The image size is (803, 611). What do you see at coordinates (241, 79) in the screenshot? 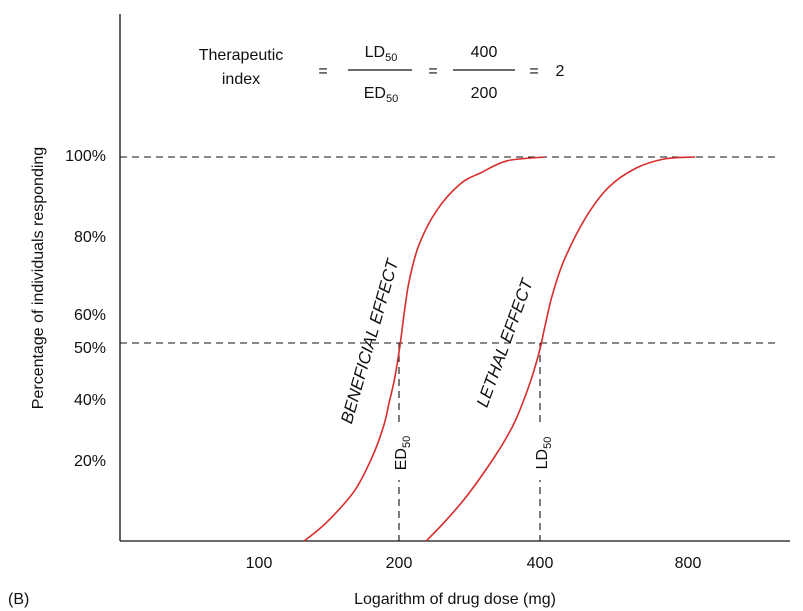
I see `formula-name-line2: index` at bounding box center [241, 79].